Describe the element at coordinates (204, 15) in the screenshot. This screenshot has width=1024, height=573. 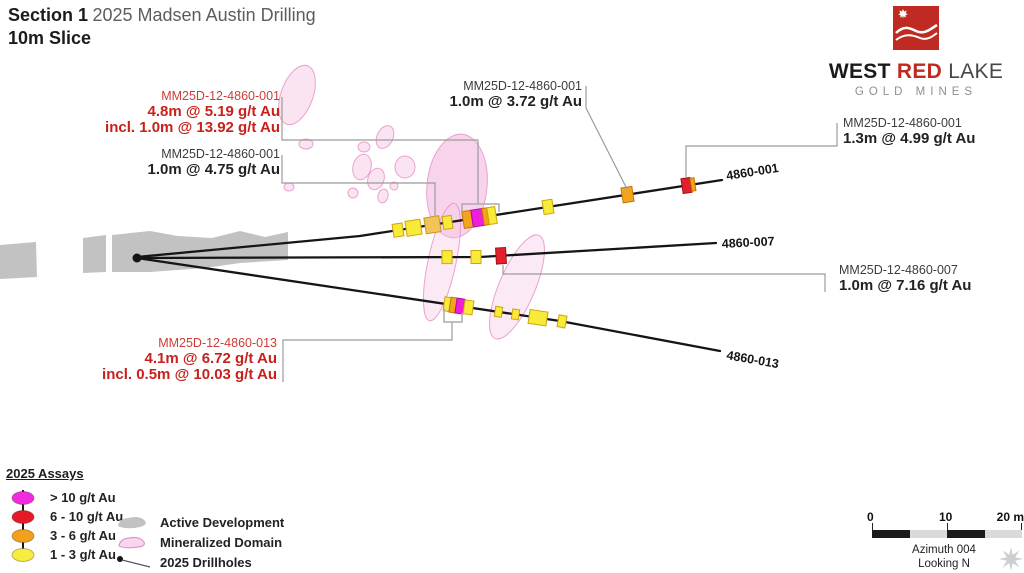
I see `section-title-rest: 2025 Madsen Austin Drilling` at that location.